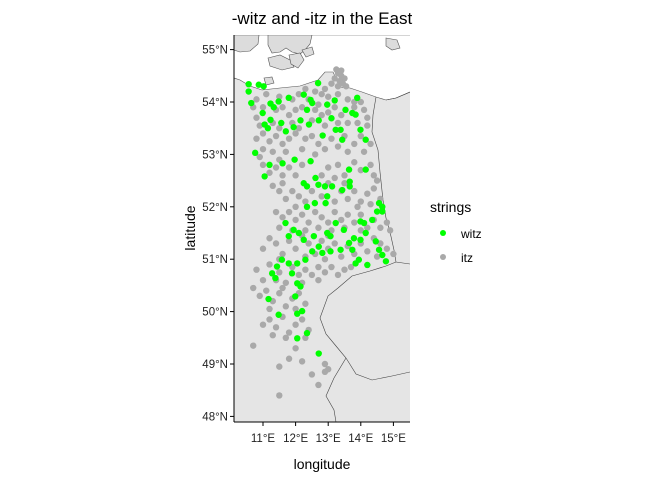  I want to click on x-axis-label: longitude, so click(322, 464).